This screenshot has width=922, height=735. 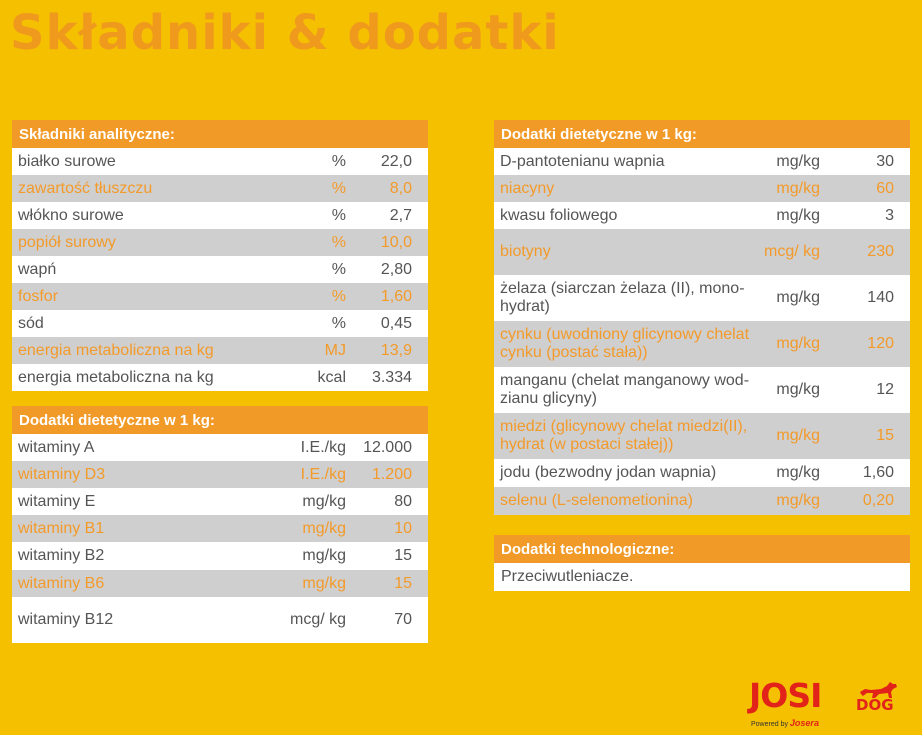 I want to click on technological-heading: Dodatki technologiczne:, so click(x=702, y=549).